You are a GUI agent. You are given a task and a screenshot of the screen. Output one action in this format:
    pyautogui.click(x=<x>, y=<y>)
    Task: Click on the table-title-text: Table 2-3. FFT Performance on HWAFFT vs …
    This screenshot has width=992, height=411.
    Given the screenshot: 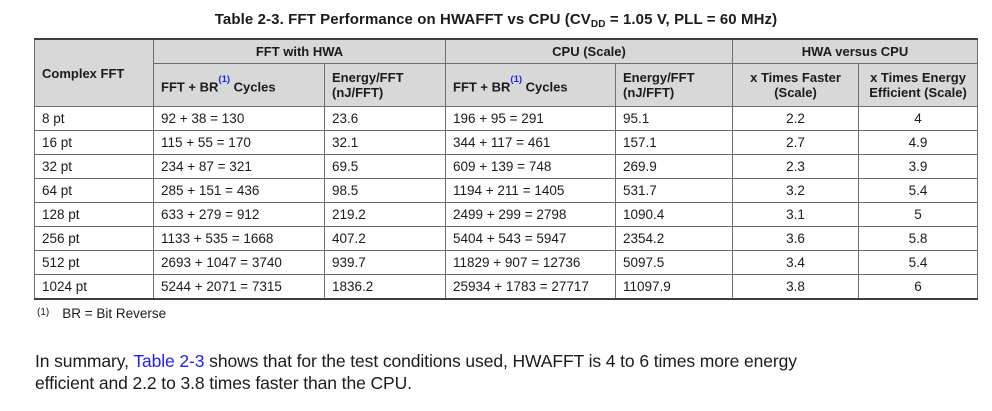 What is the action you would take?
    pyautogui.click(x=402, y=19)
    